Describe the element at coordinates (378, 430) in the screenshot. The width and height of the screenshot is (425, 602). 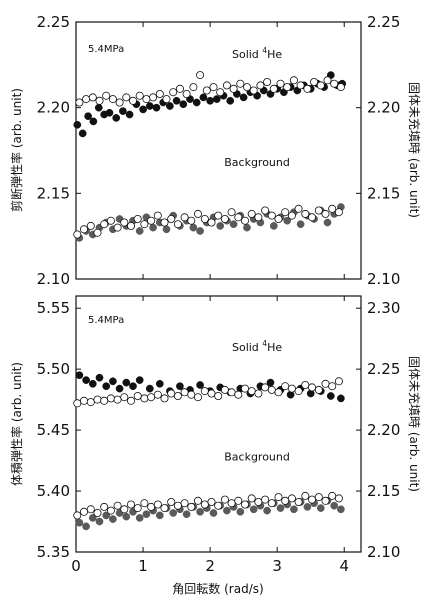
I see `bottom-right-y-ticks: 2.10 2.15 2.20 2.25 2.30` at that location.